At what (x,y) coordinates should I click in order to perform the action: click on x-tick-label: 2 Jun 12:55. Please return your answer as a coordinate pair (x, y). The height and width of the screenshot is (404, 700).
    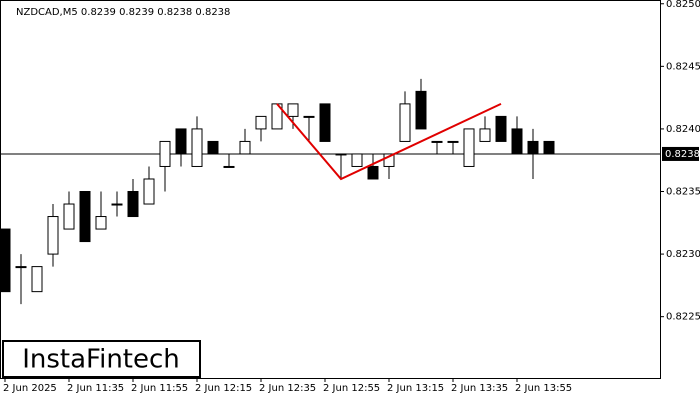
    Looking at the image, I should click on (351, 388).